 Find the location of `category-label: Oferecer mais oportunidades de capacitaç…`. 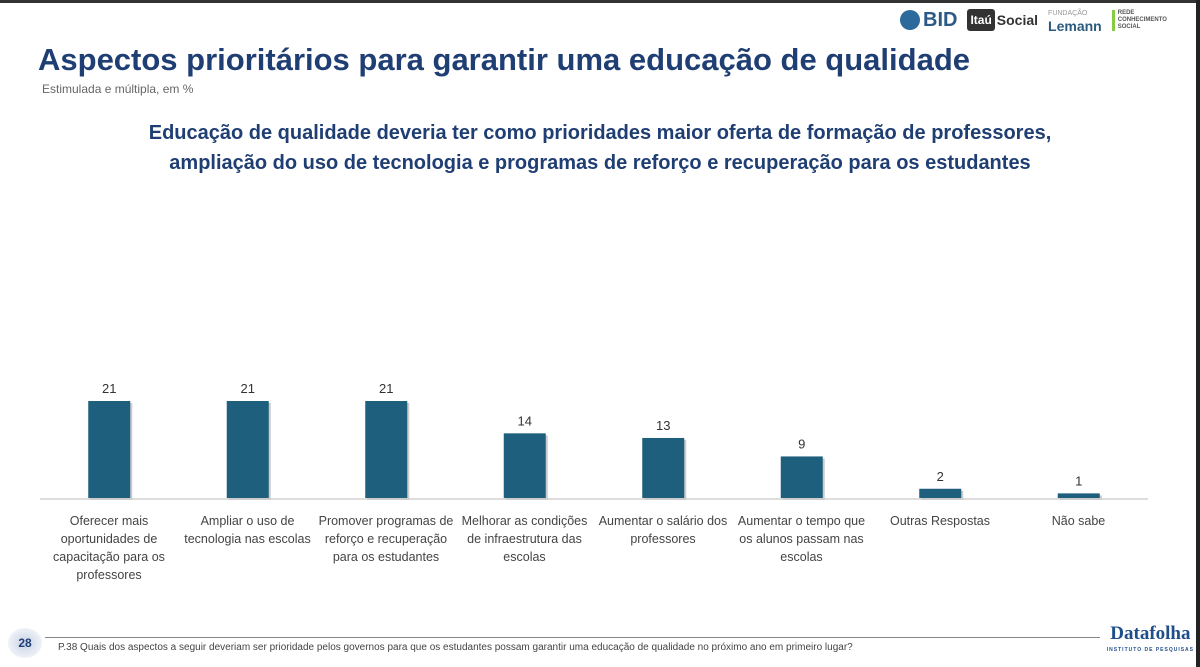

category-label: Oferecer mais oportunidades de capacitaç… is located at coordinates (109, 548).